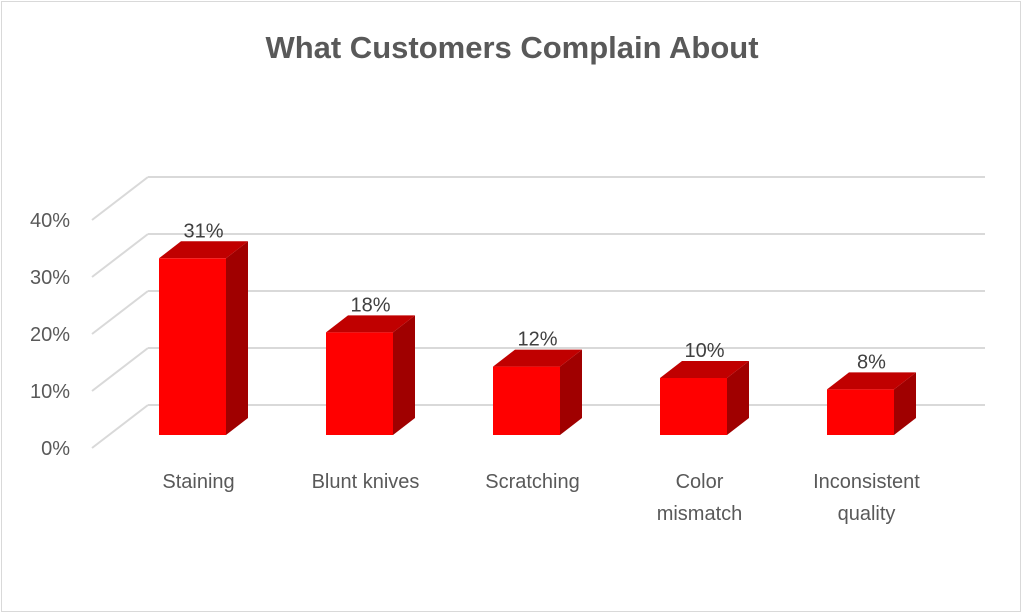  What do you see at coordinates (198, 482) in the screenshot?
I see `category-label: Staining` at bounding box center [198, 482].